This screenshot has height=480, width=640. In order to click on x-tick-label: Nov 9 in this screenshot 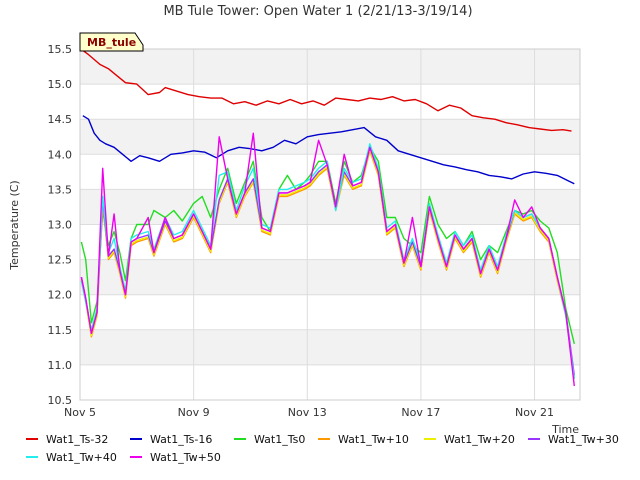, I will do `click(194, 412)`.